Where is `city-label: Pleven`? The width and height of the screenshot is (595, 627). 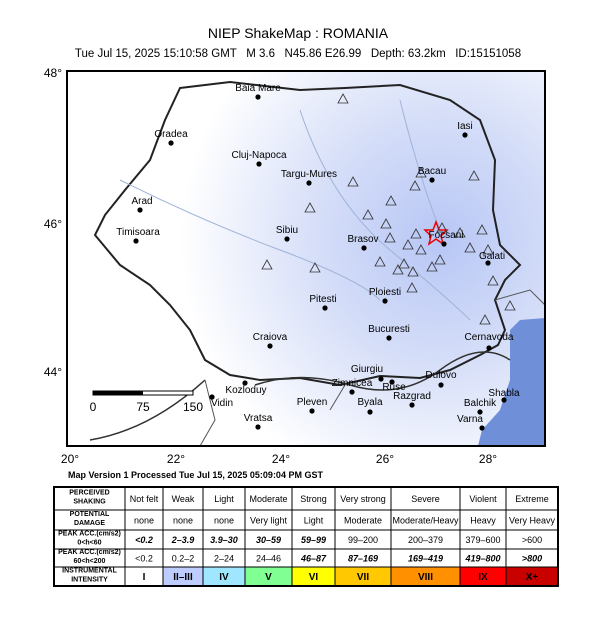 city-label: Pleven is located at coordinates (312, 402).